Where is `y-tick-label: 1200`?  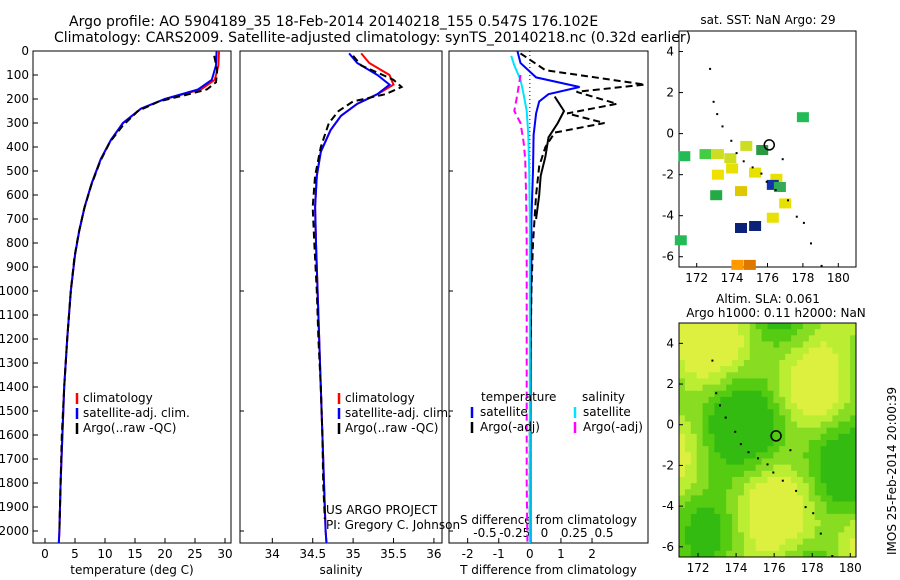 y-tick-label: 1200 is located at coordinates (14, 339).